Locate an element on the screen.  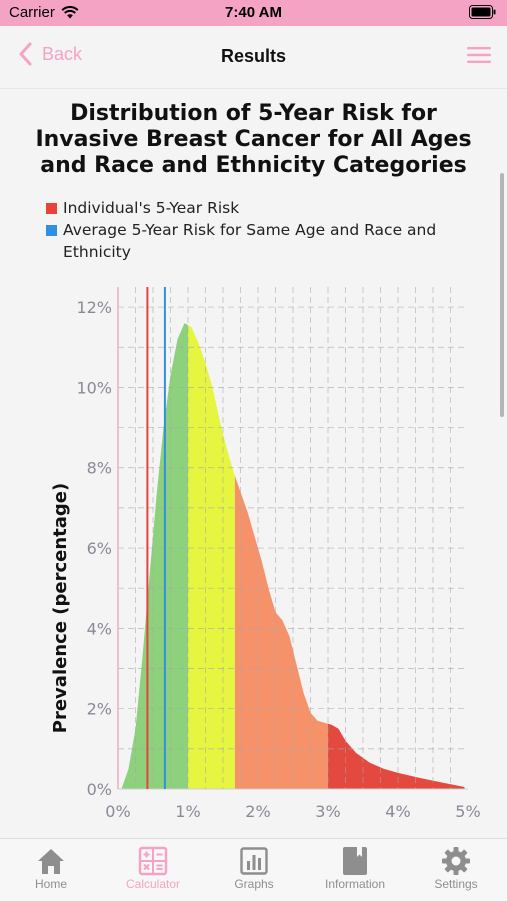
wifi-icon is located at coordinates (70, 12).